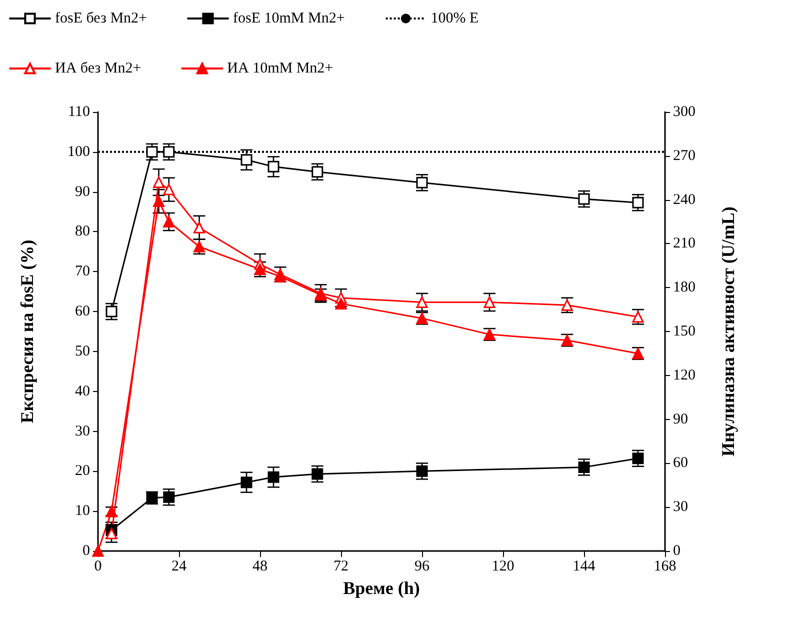 The height and width of the screenshot is (627, 791). Describe the element at coordinates (341, 566) in the screenshot. I see `x-tick-label: 72` at that location.